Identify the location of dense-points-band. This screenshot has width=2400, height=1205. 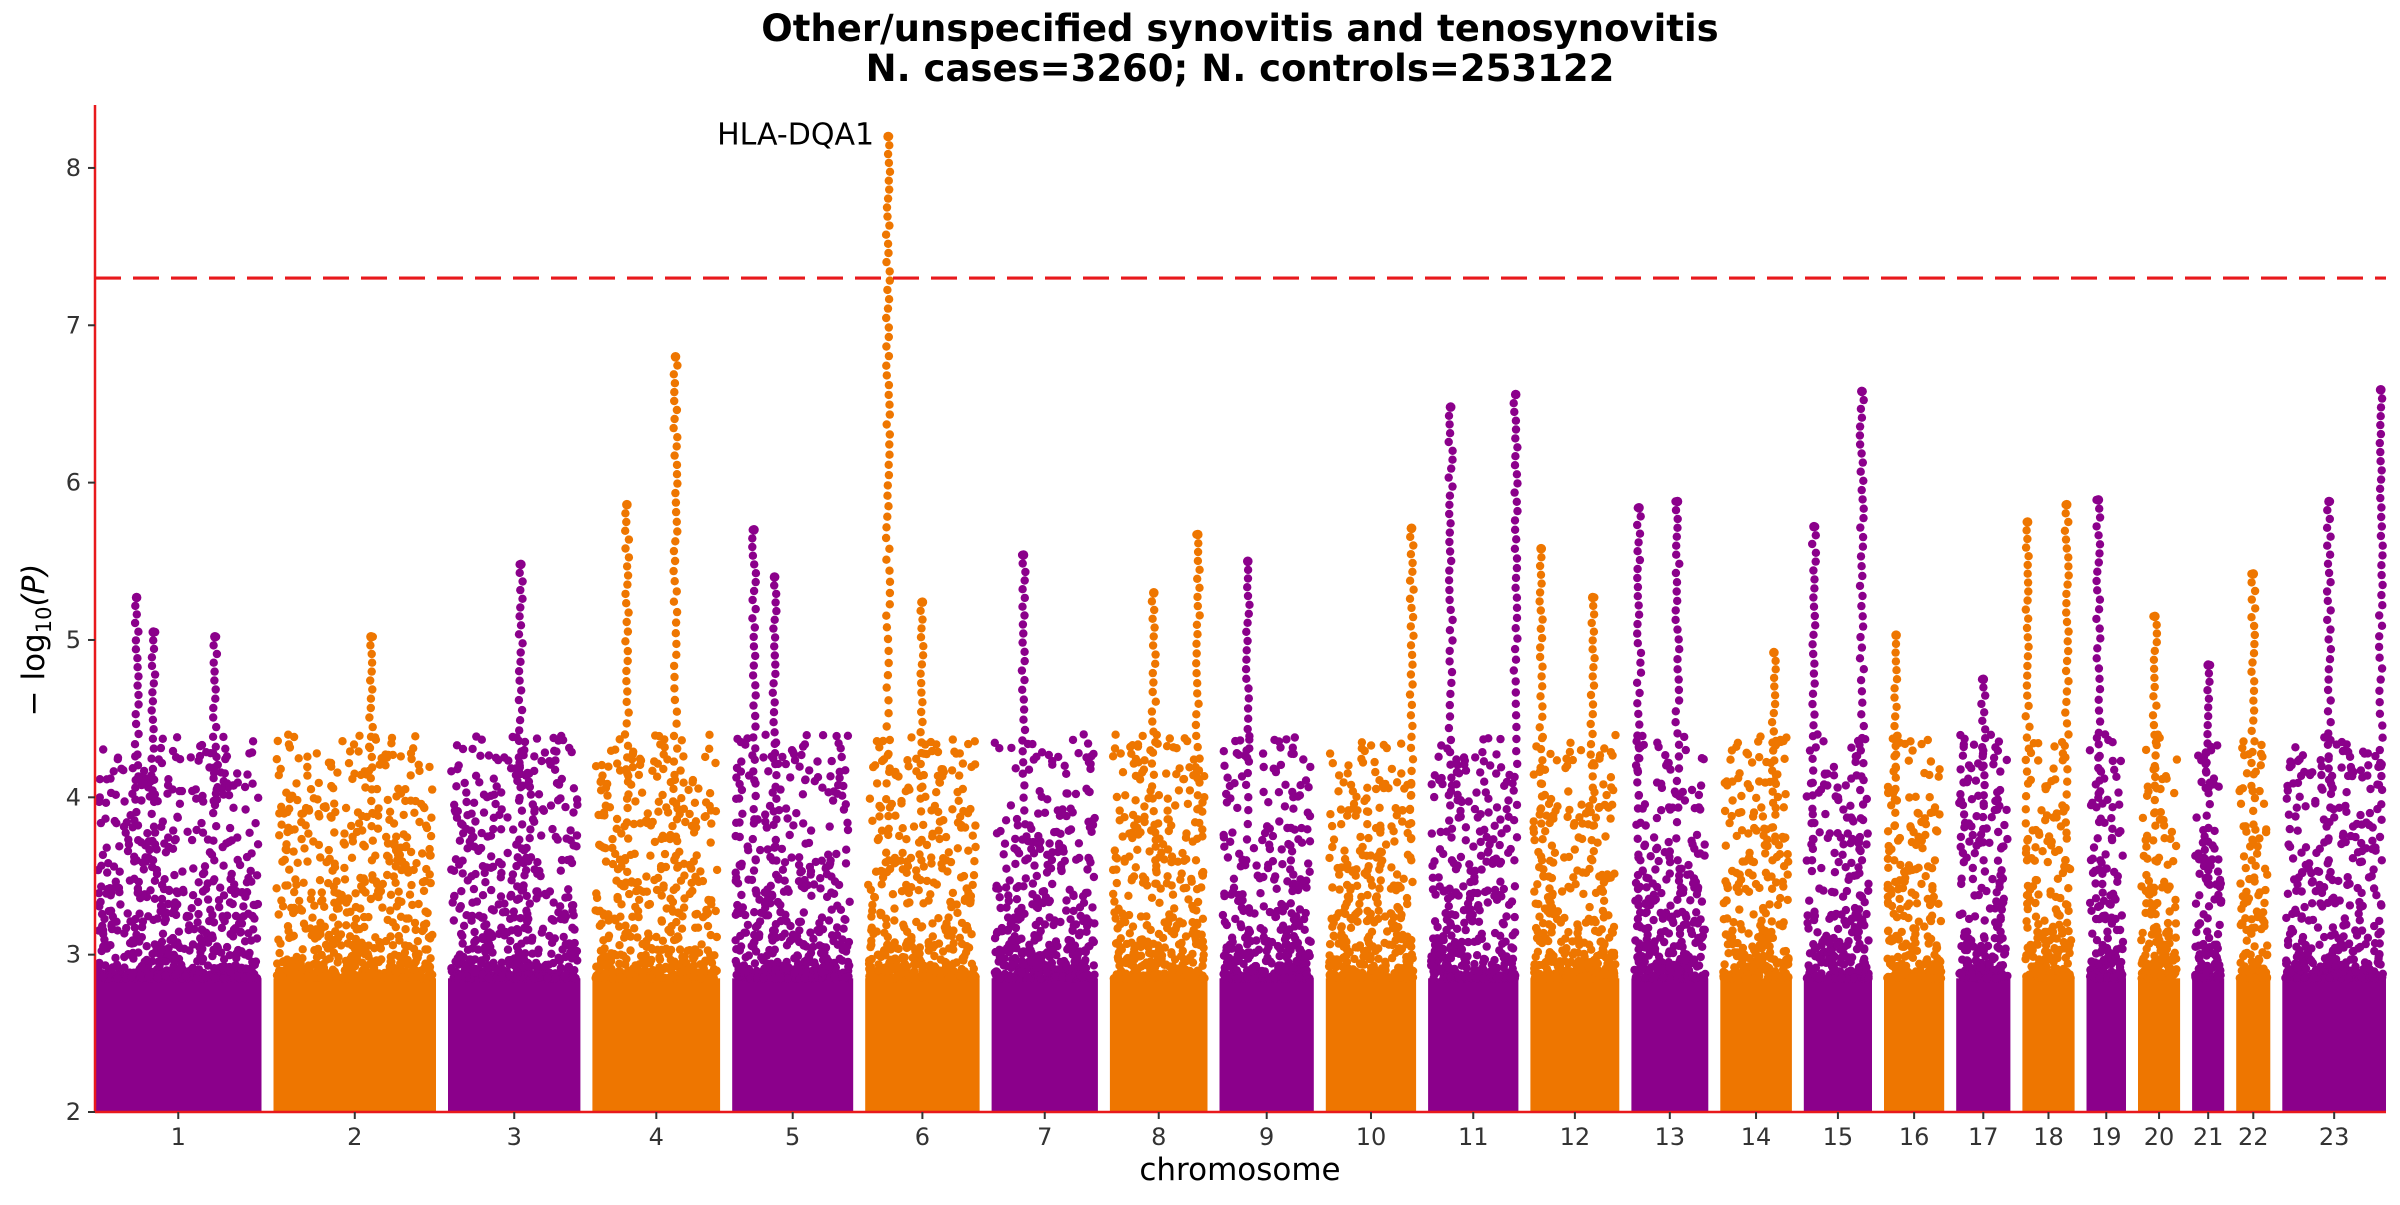
(1044, 1045).